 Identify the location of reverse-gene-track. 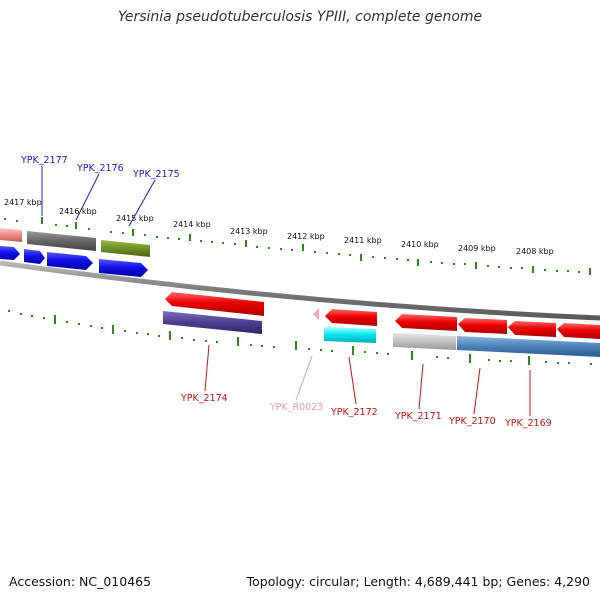
(382, 315).